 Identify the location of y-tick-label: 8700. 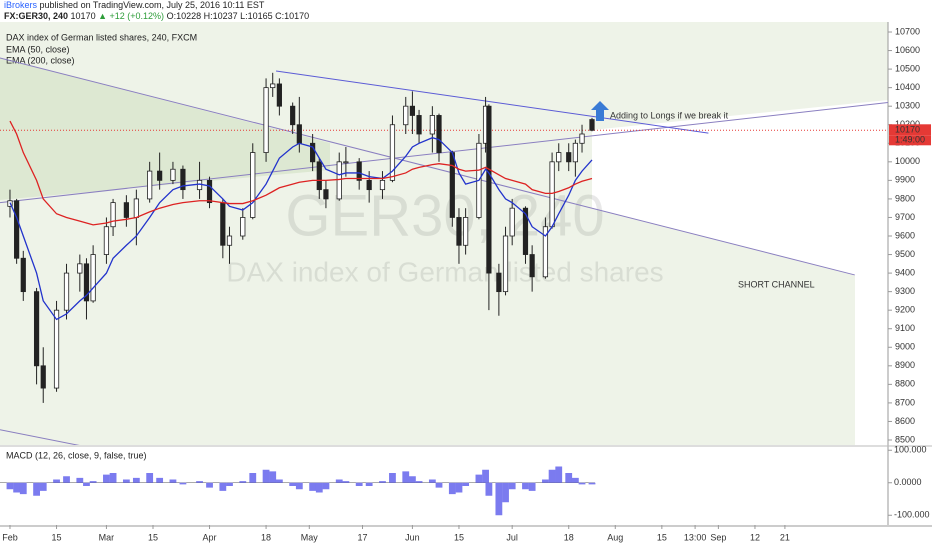
(905, 402).